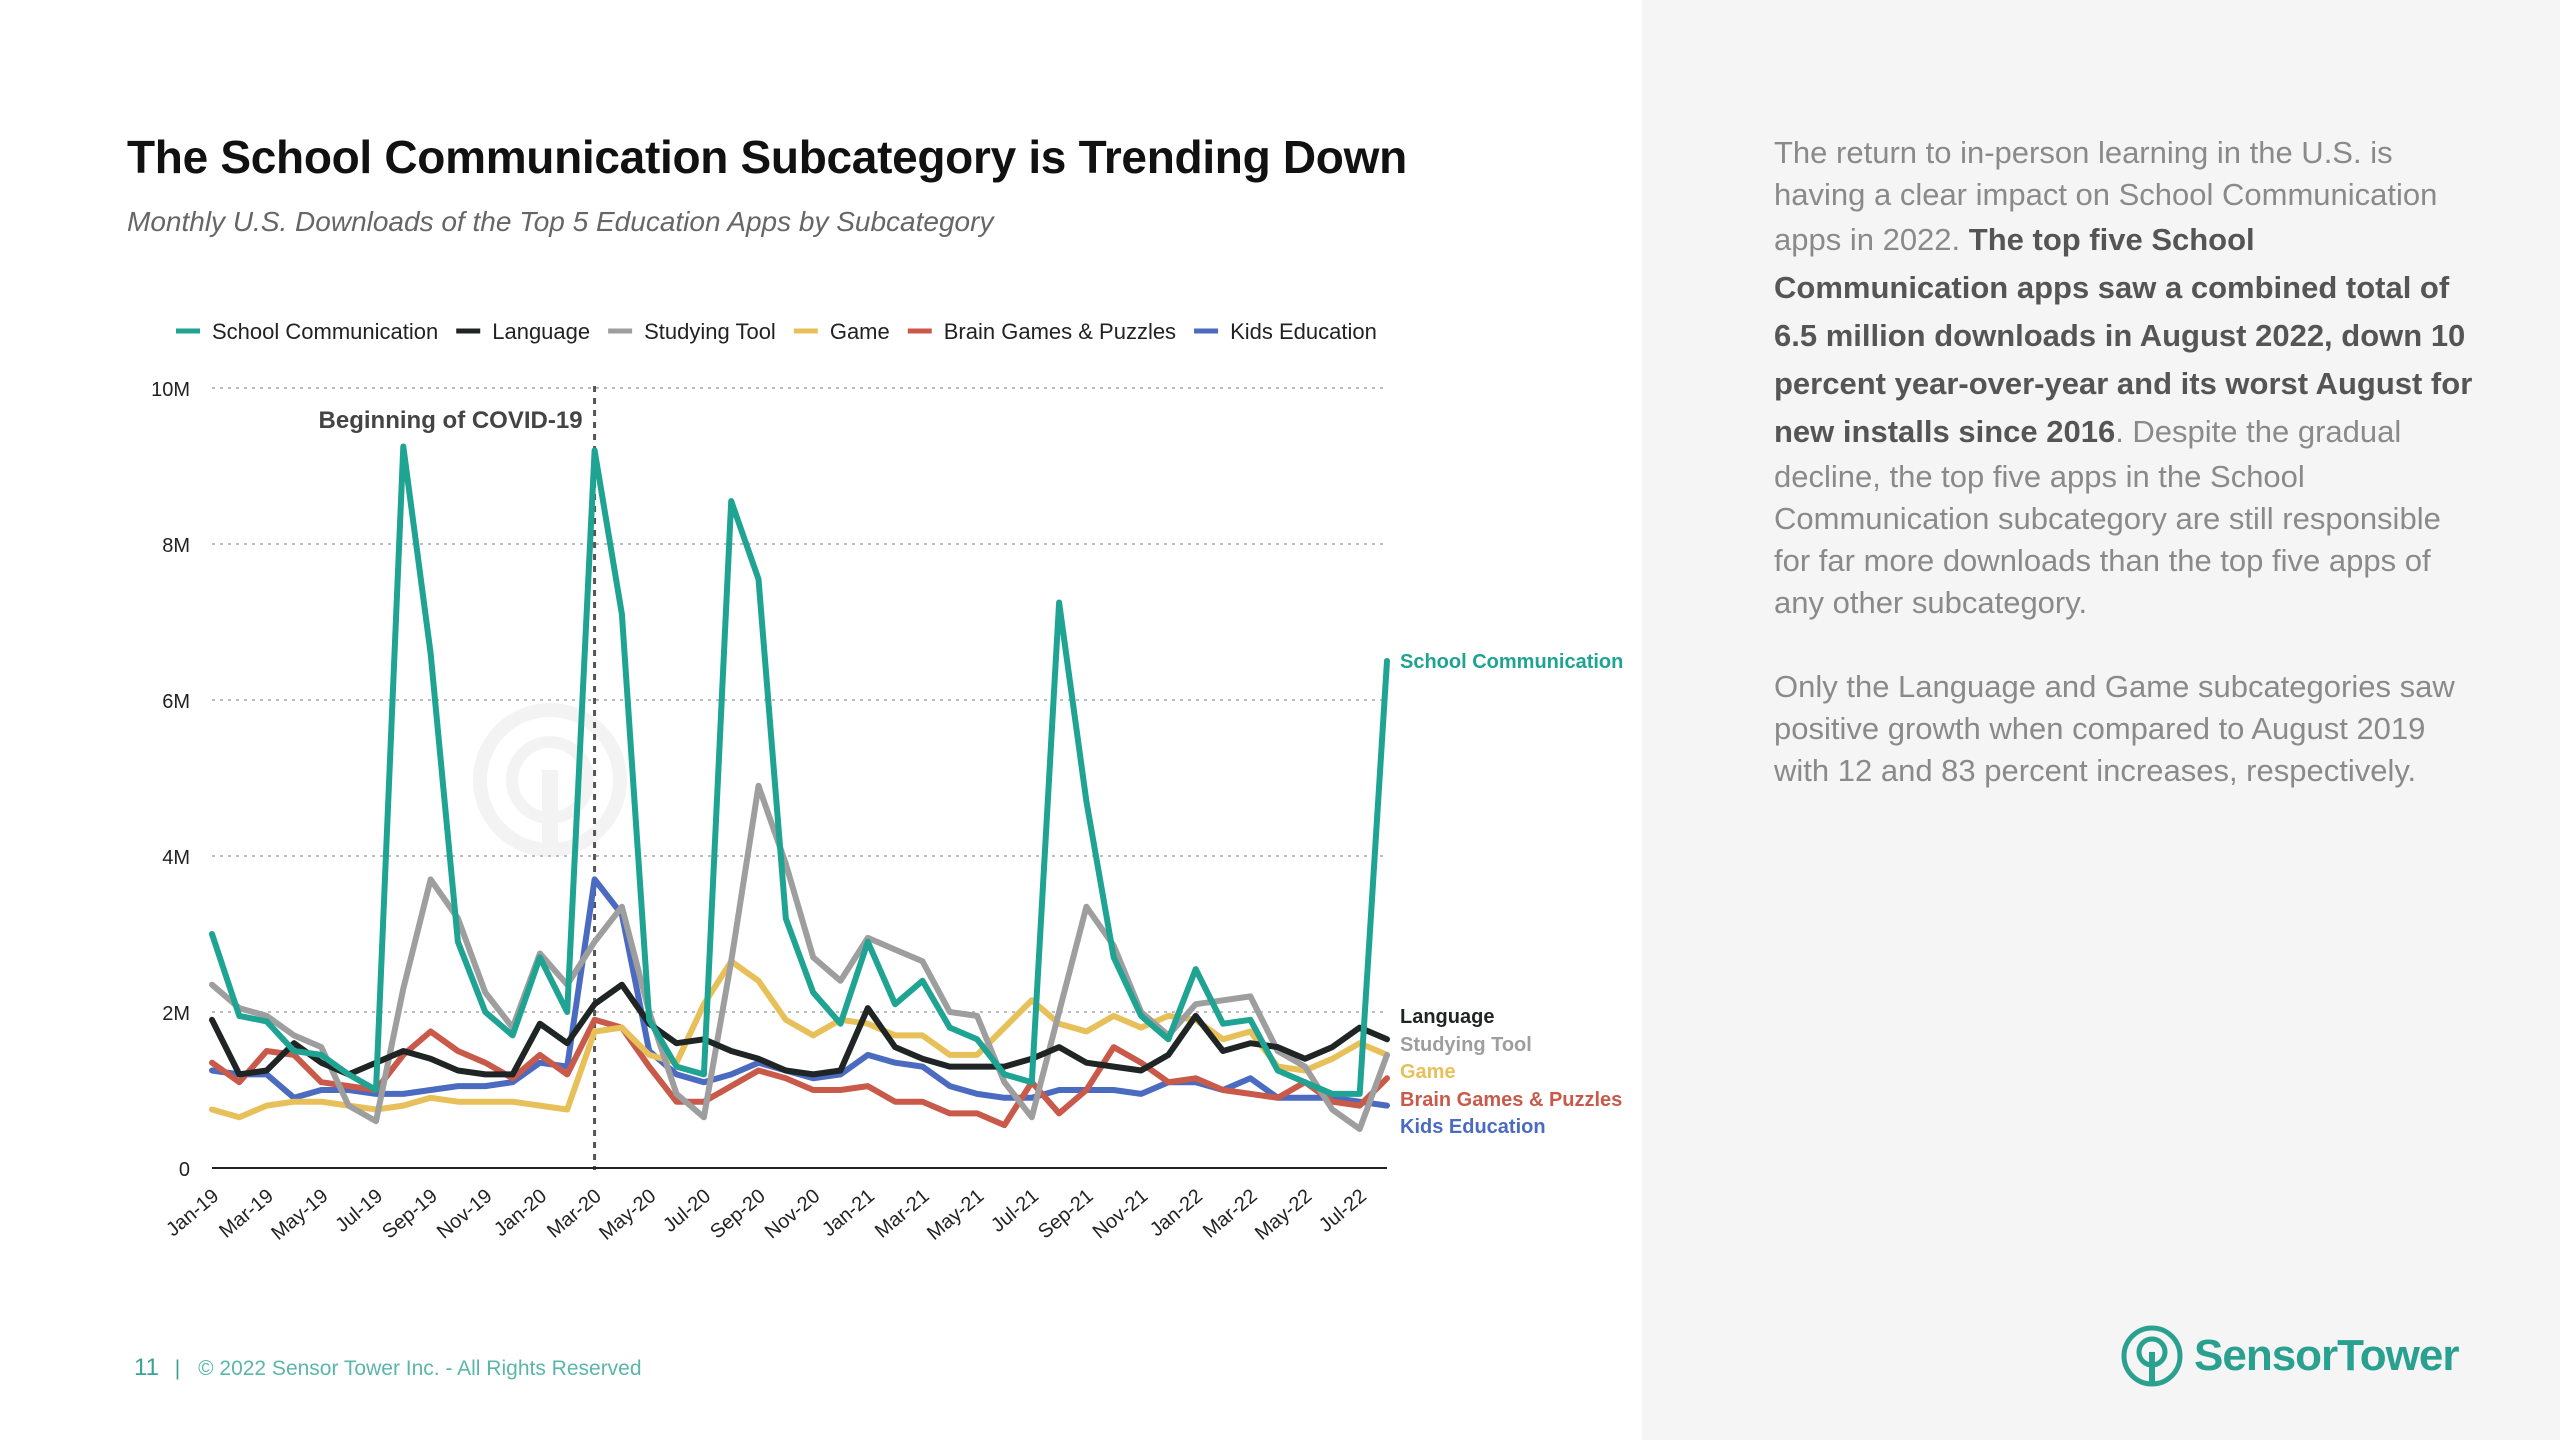 This screenshot has width=2560, height=1440. Describe the element at coordinates (1176, 1213) in the screenshot. I see `x-tick-label: Jan-22` at that location.